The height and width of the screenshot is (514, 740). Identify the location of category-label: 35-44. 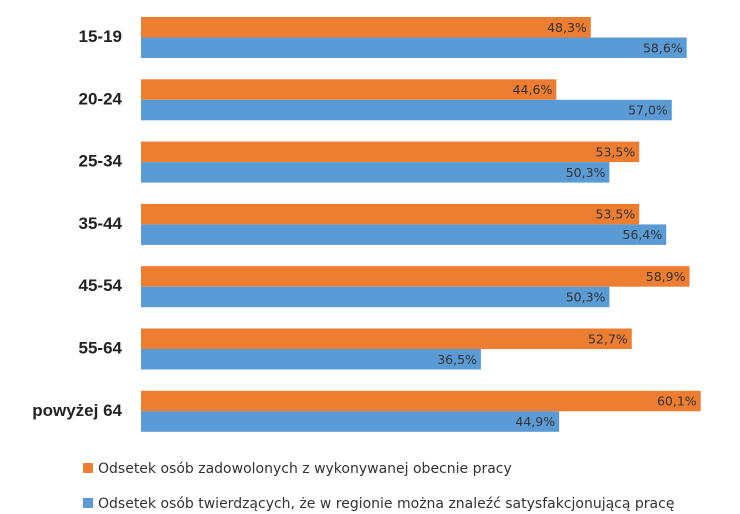
(101, 223).